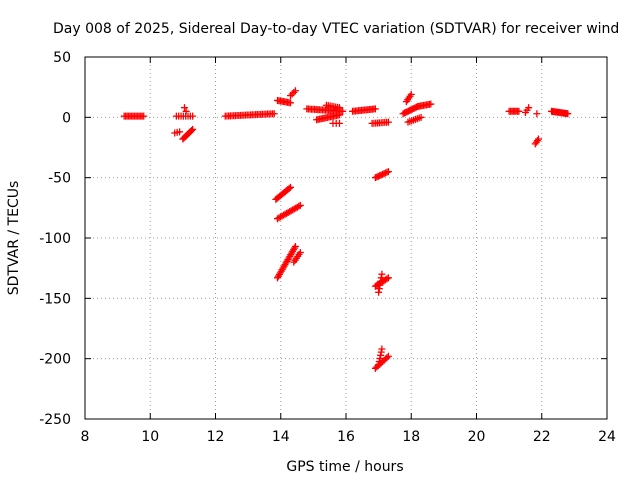 Image resolution: width=640 pixels, height=480 pixels. What do you see at coordinates (150, 437) in the screenshot?
I see `x-tick-label: 10` at bounding box center [150, 437].